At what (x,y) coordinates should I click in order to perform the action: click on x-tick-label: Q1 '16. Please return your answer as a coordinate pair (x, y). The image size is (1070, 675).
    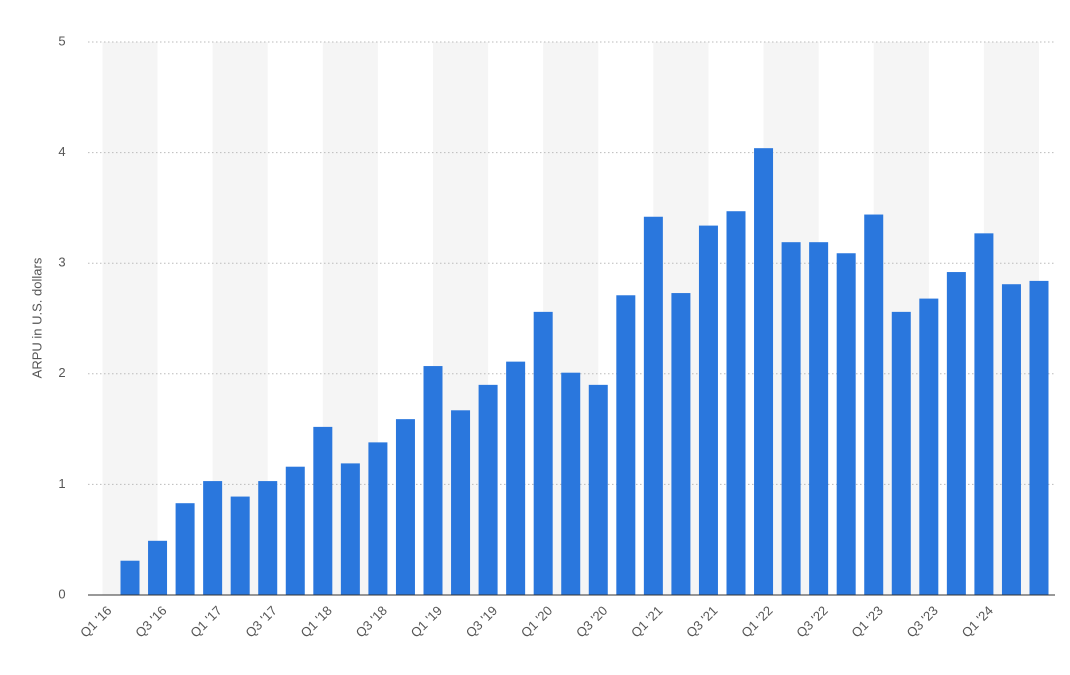
    Looking at the image, I should click on (95, 621).